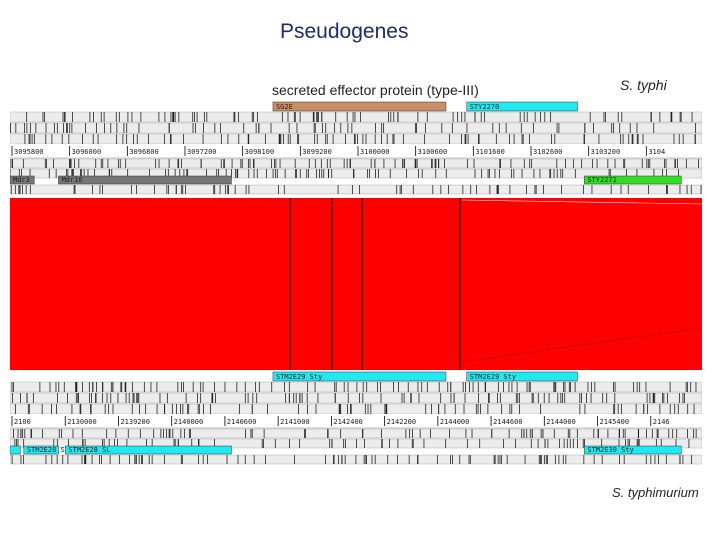 Image resolution: width=720 pixels, height=540 pixels. What do you see at coordinates (485, 107) in the screenshot?
I see `feature-label-text: STY2270` at bounding box center [485, 107].